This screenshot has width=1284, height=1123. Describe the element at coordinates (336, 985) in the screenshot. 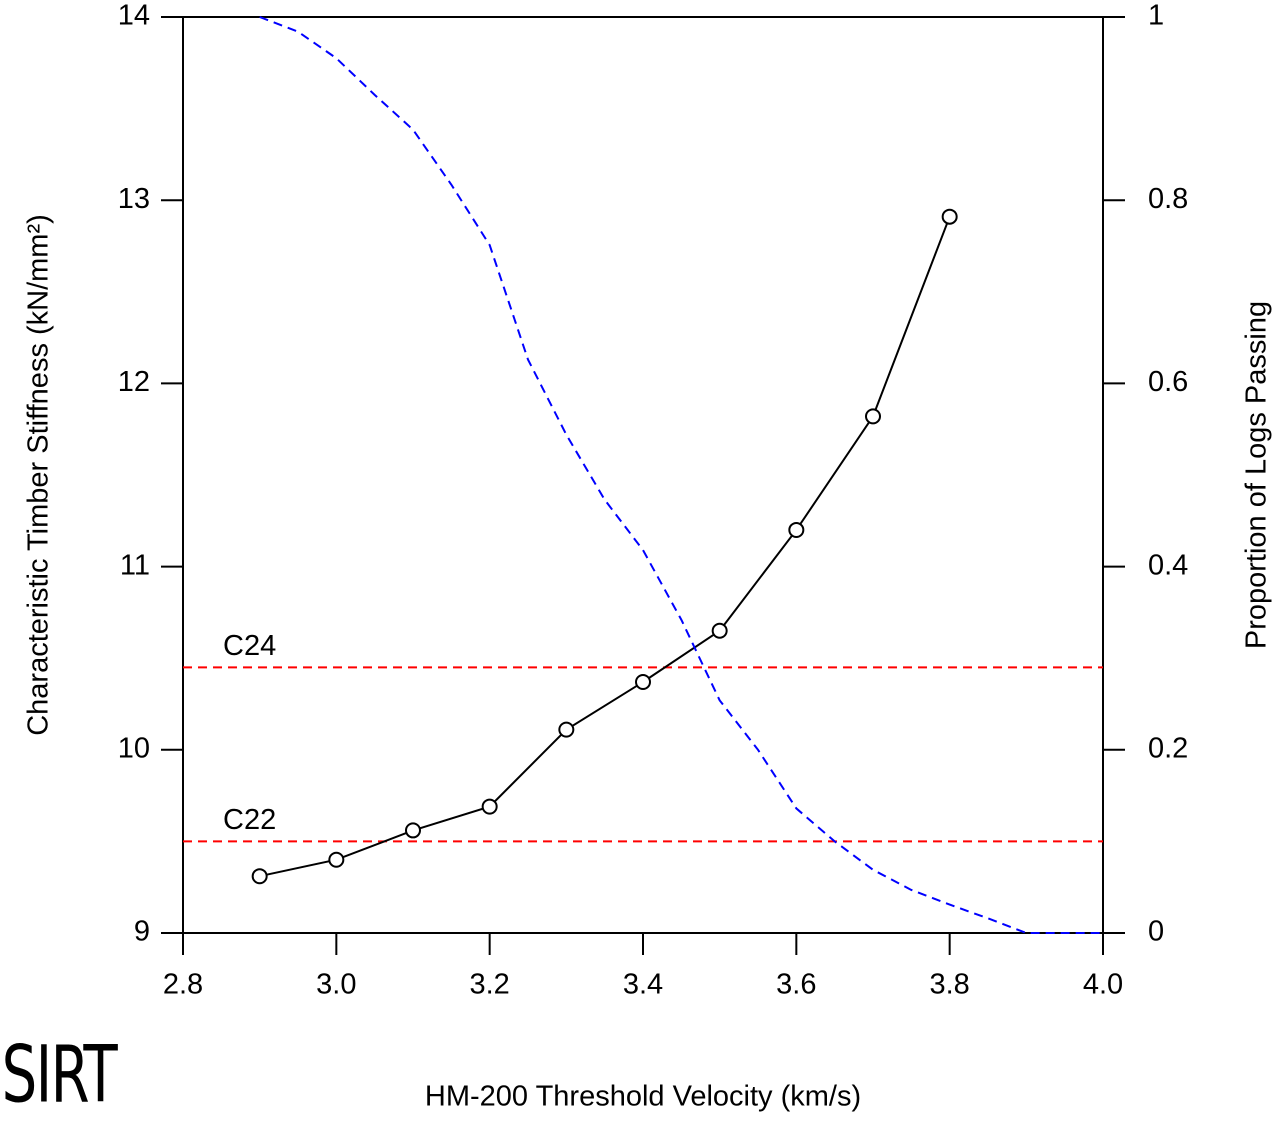

I see `x-tick-label: 3.0` at that location.